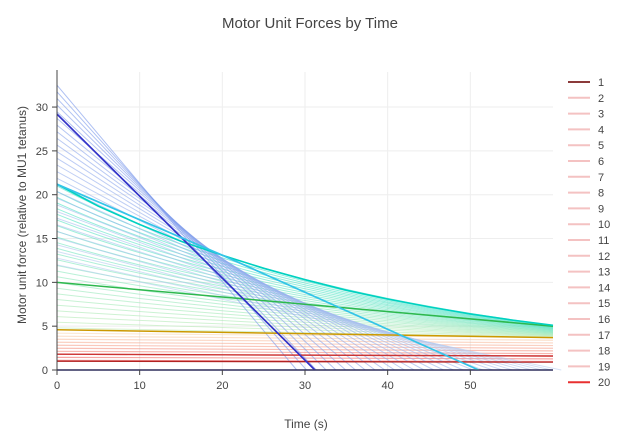 This screenshot has height=437, width=620. I want to click on legend-item: 14, so click(589, 288).